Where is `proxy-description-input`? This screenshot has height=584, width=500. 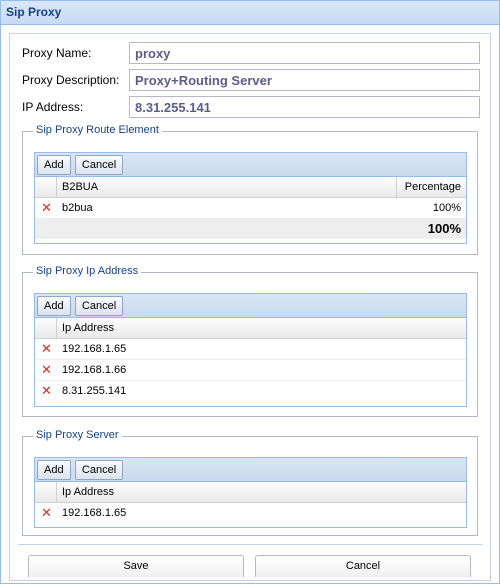 proxy-description-input is located at coordinates (304, 80).